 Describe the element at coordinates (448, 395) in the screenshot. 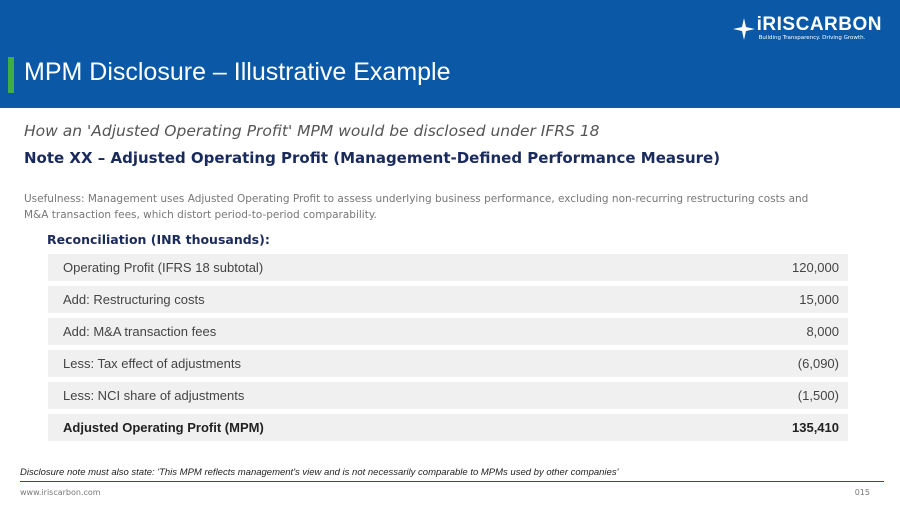

I see `table-row: Less: NCI share of adjustments (1,500)` at that location.